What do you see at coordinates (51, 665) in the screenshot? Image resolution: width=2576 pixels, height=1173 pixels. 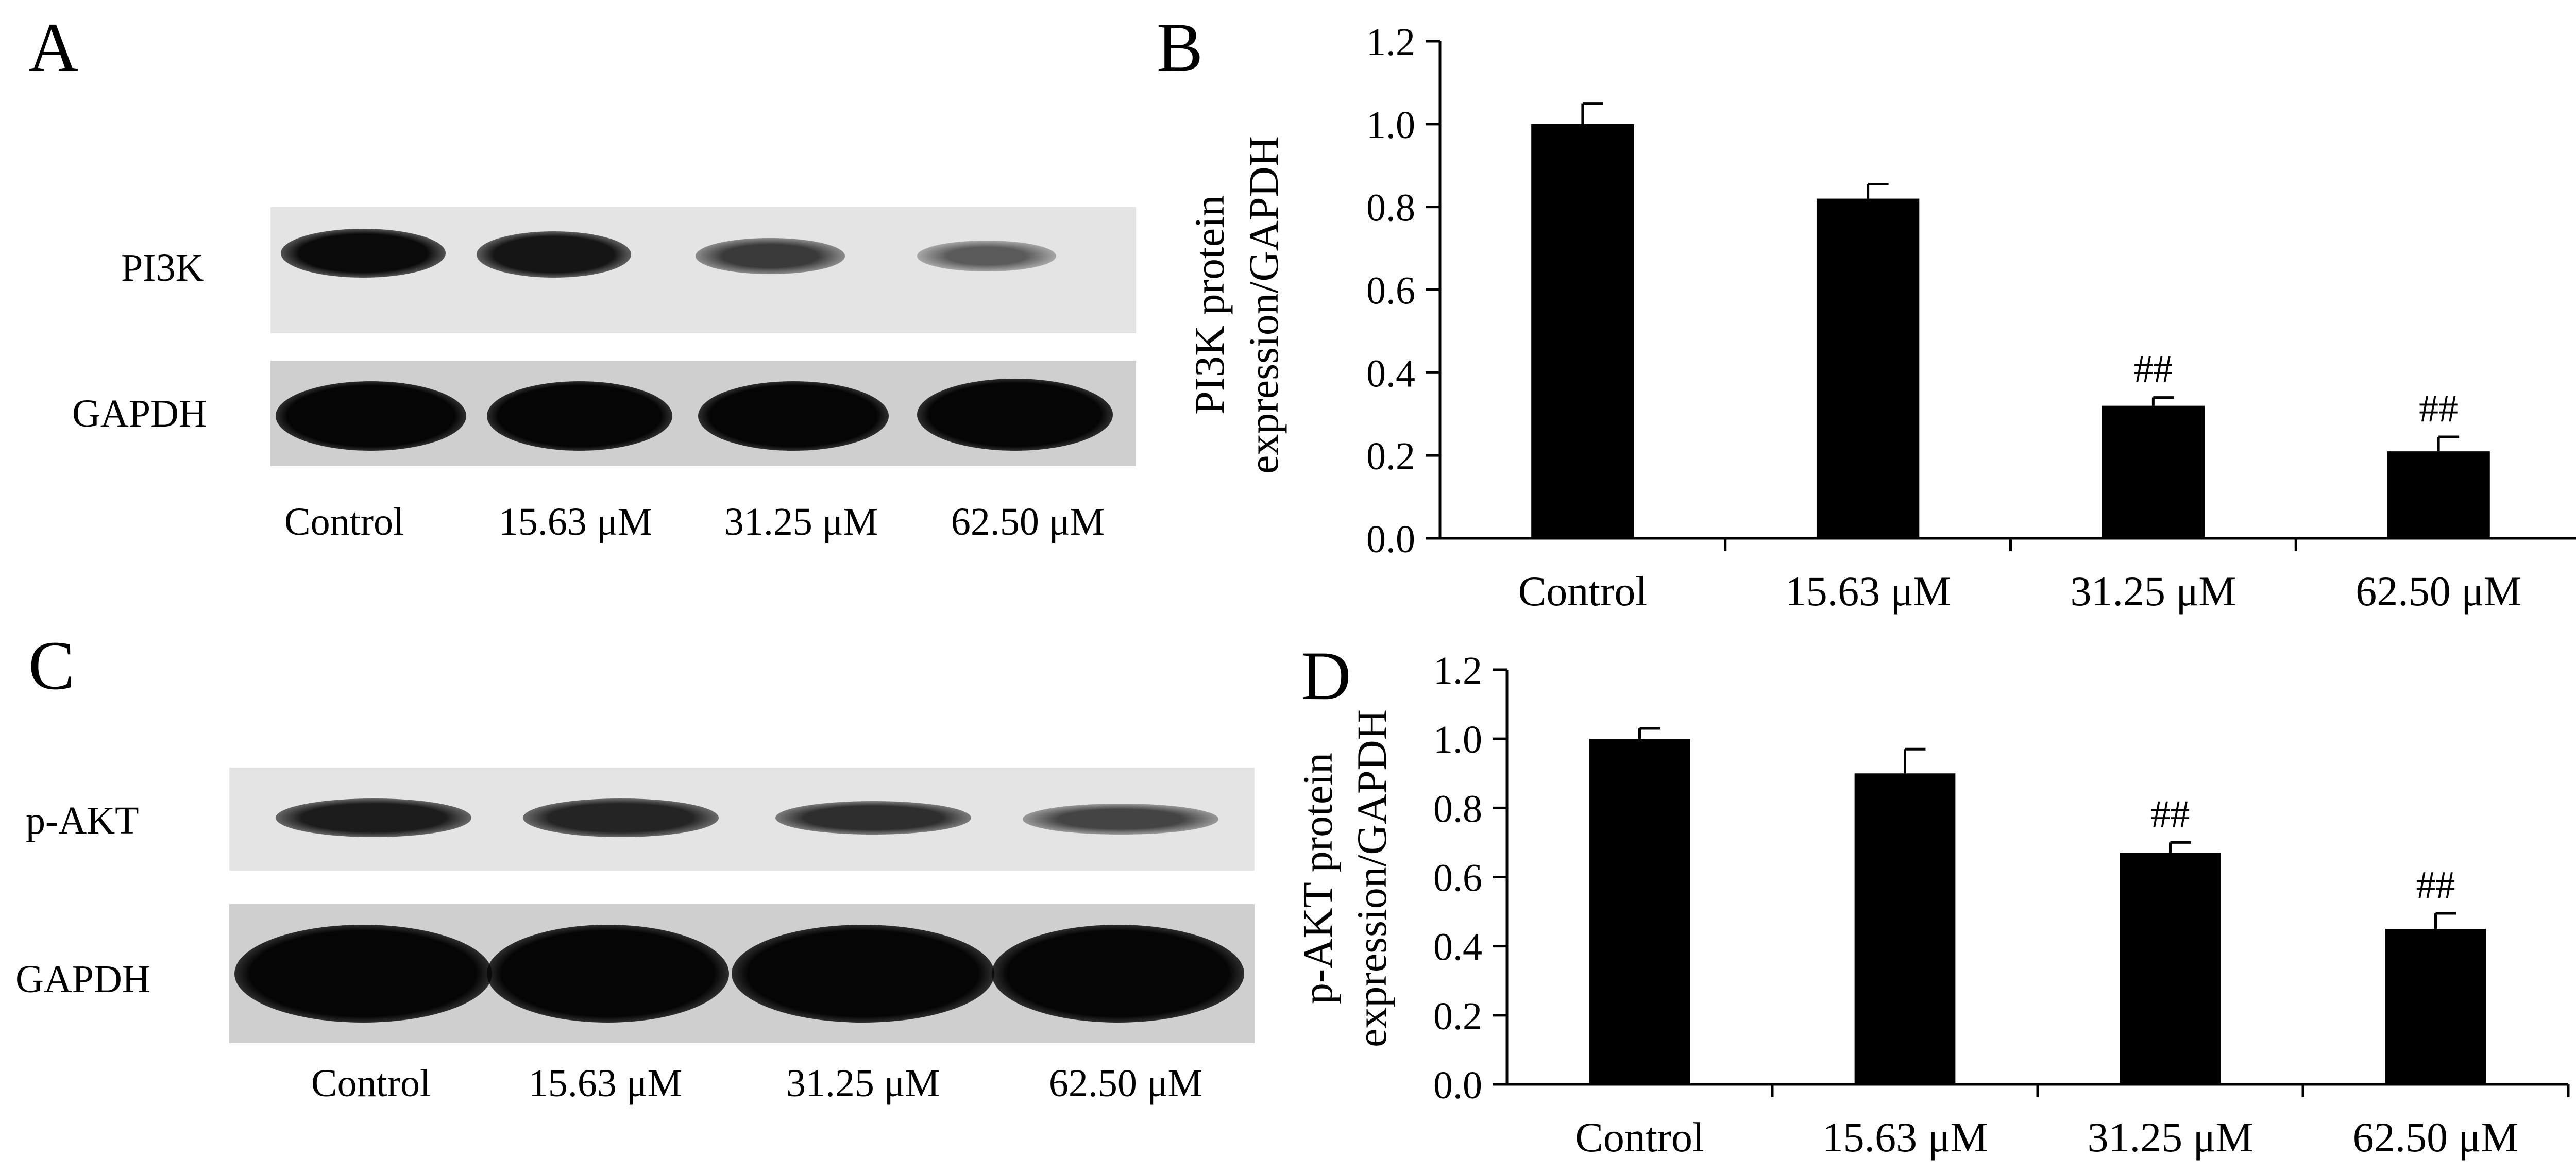 I see `panel-letter-c: C` at bounding box center [51, 665].